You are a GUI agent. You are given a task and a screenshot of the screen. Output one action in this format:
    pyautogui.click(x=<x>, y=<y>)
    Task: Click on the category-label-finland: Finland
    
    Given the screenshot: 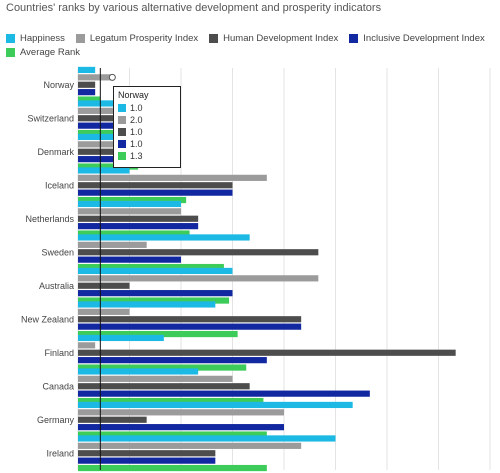 What is the action you would take?
    pyautogui.click(x=59, y=353)
    